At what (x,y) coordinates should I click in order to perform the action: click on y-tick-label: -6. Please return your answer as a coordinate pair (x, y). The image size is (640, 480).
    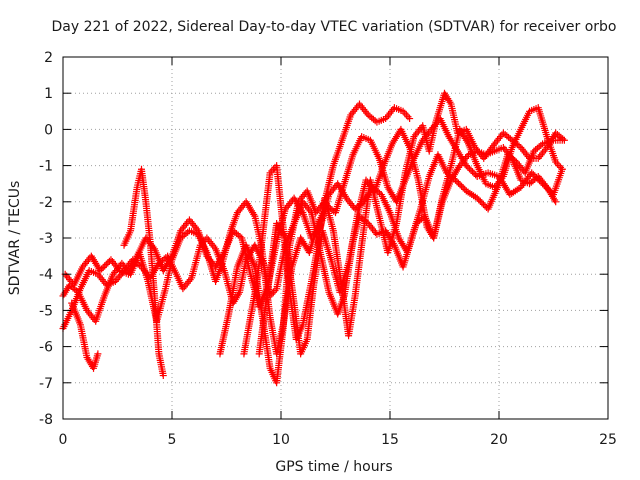
    Looking at the image, I should click on (46, 348).